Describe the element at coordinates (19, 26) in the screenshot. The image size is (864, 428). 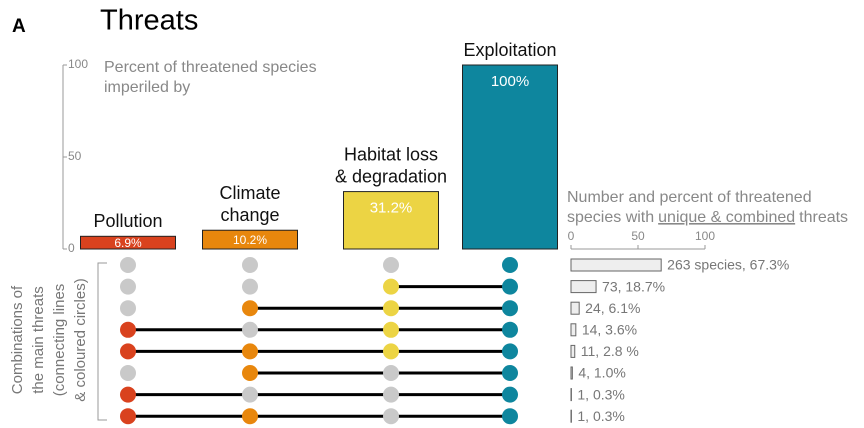
I see `panel-label: A` at that location.